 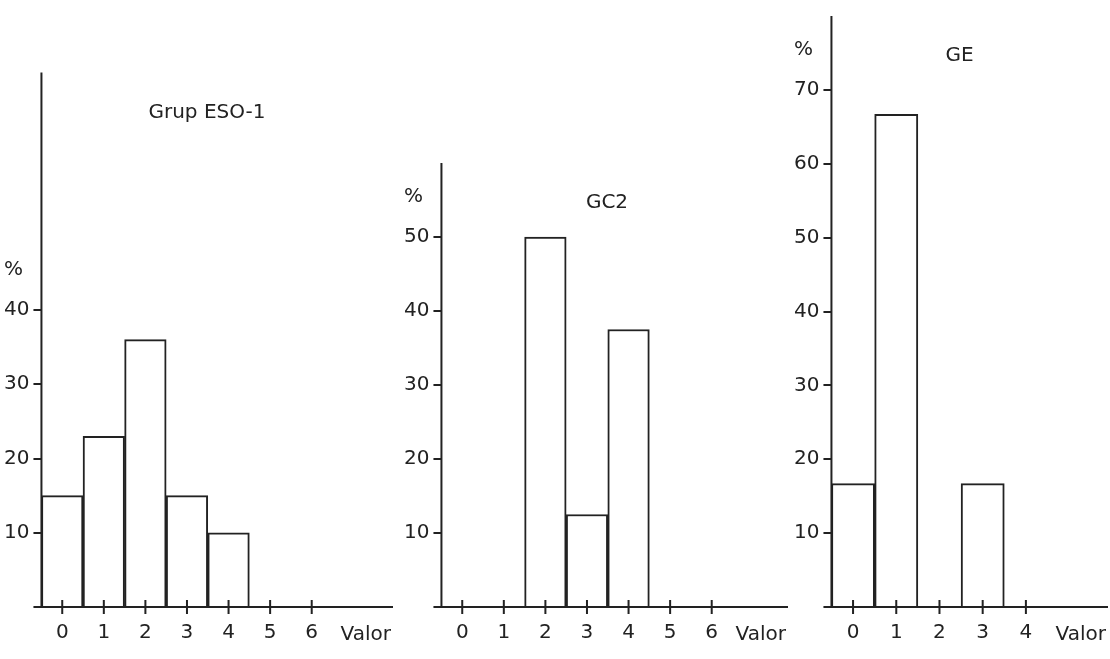 I want to click on text: GE, so click(x=959, y=54).